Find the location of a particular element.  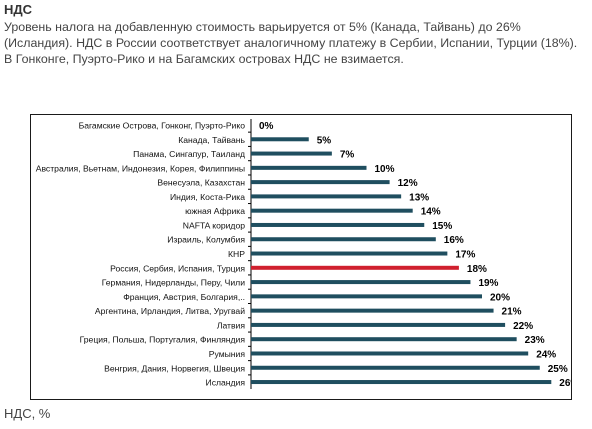

category-label: Венесуэла, Казахстан is located at coordinates (201, 183).